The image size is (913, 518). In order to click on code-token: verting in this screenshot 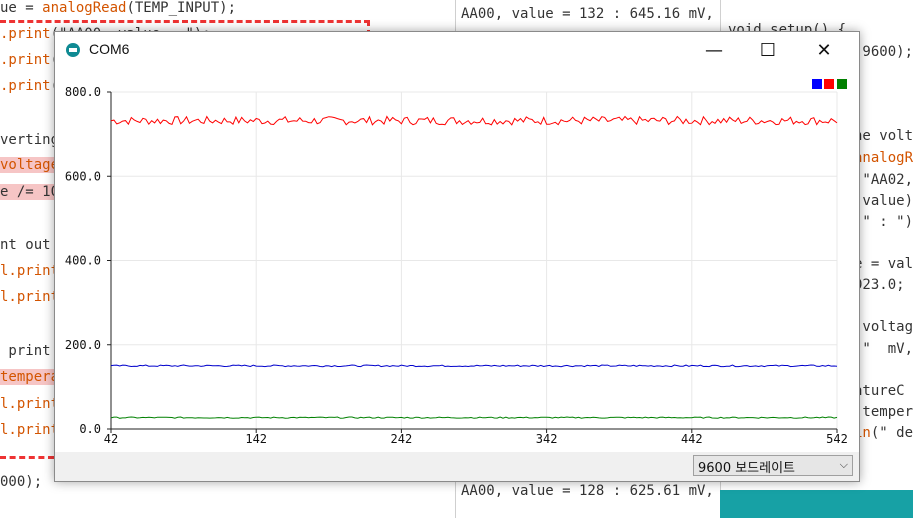, I will do `click(30, 140)`.